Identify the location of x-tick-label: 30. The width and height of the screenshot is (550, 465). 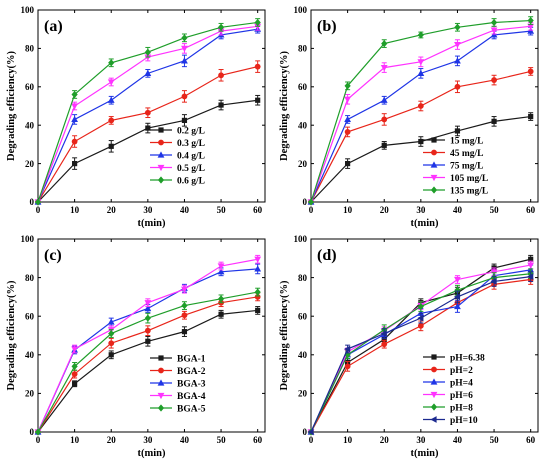
(148, 440).